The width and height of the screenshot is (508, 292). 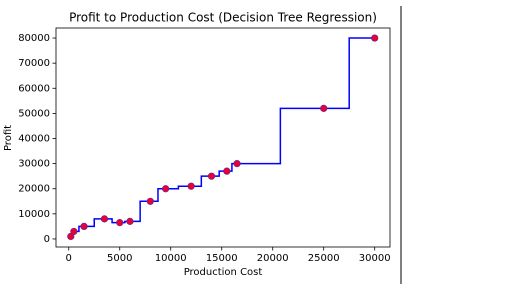 I want to click on x-tick-label: 15000, so click(x=222, y=258).